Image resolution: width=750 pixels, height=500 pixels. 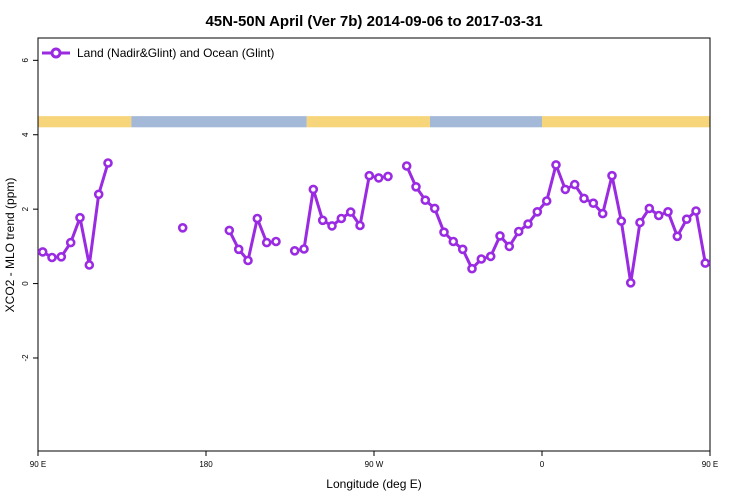 What do you see at coordinates (25, 208) in the screenshot?
I see `y-tick-label-2: 2` at bounding box center [25, 208].